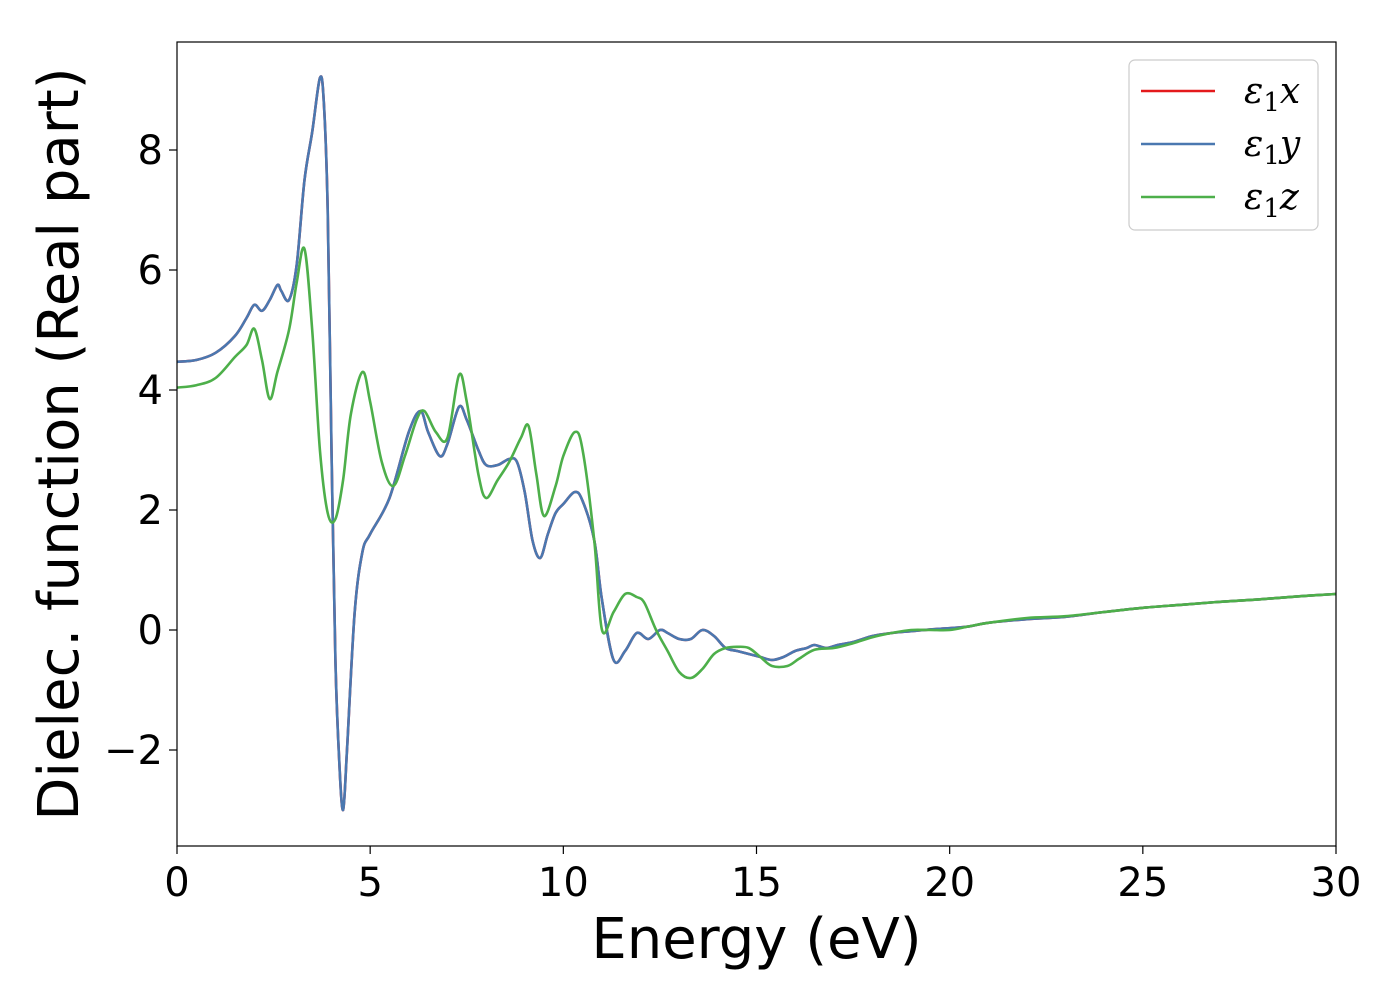  What do you see at coordinates (1336, 883) in the screenshot?
I see `x-tick-label: 30` at bounding box center [1336, 883].